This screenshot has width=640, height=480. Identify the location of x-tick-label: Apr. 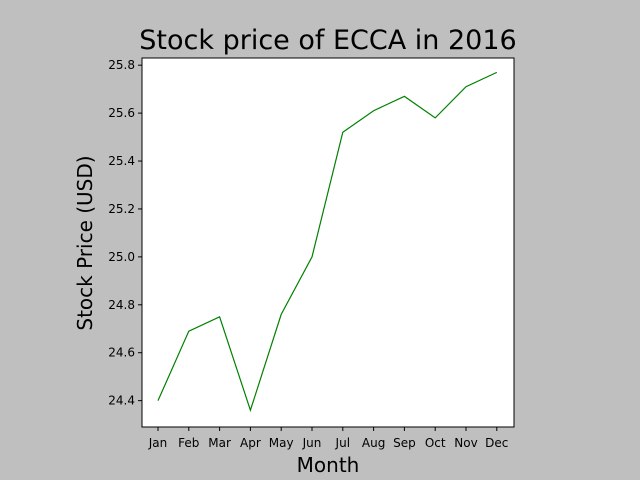
(250, 443).